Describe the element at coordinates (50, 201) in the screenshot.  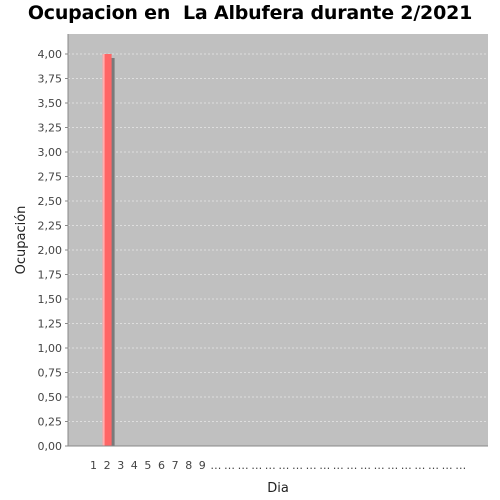
I see `y-tick-label: 2,50` at that location.